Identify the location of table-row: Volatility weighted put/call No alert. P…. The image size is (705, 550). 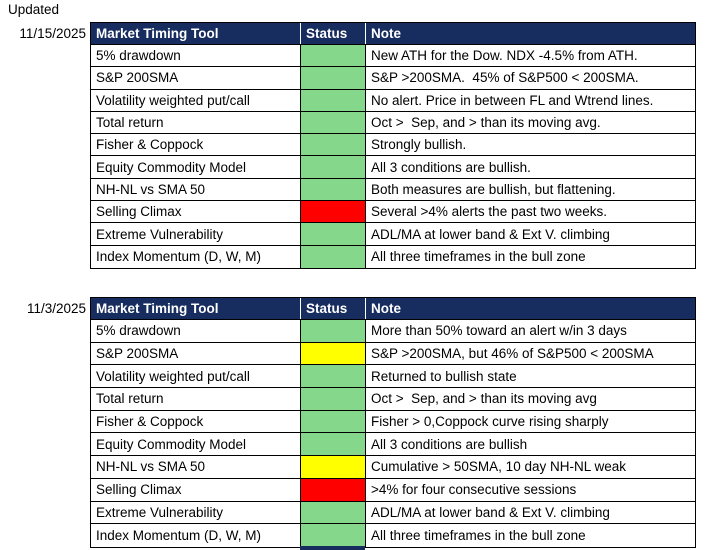
(393, 100).